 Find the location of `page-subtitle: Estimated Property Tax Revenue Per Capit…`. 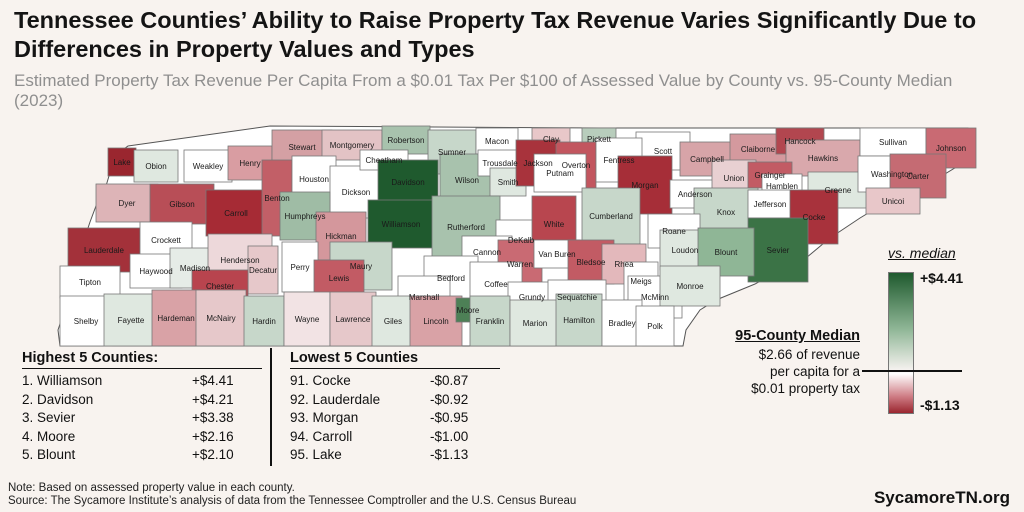

page-subtitle: Estimated Property Tax Revenue Per Capit… is located at coordinates (483, 90).